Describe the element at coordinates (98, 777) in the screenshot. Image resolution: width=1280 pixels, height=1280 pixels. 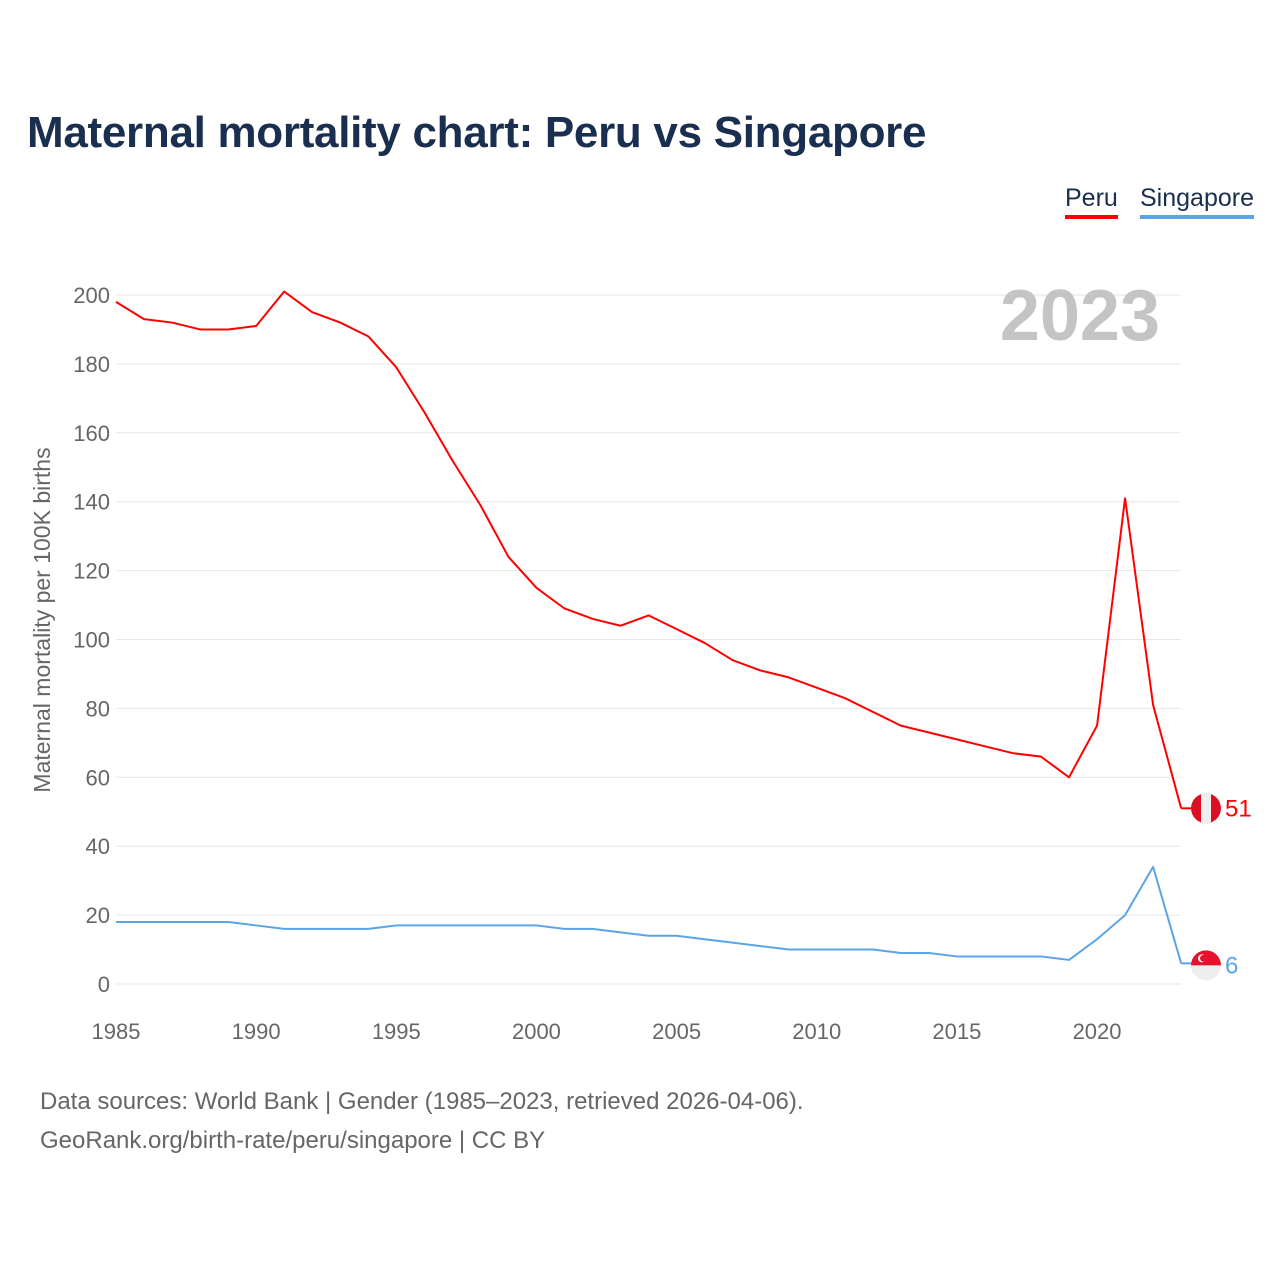
I see `y-tick-label: 60` at that location.